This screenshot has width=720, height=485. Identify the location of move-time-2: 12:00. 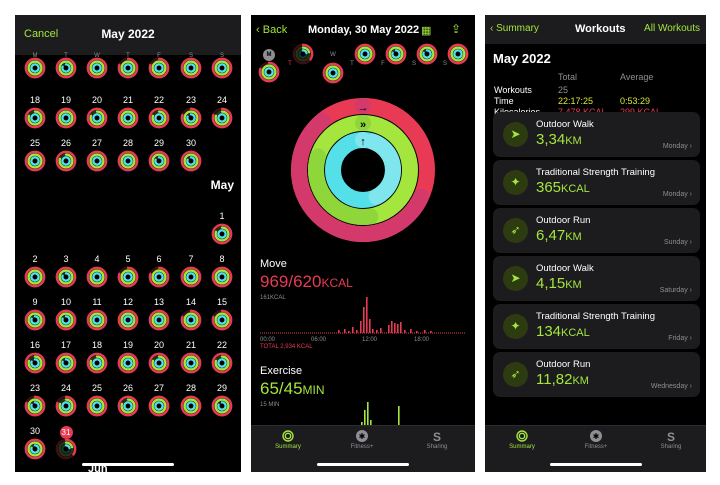
(370, 340).